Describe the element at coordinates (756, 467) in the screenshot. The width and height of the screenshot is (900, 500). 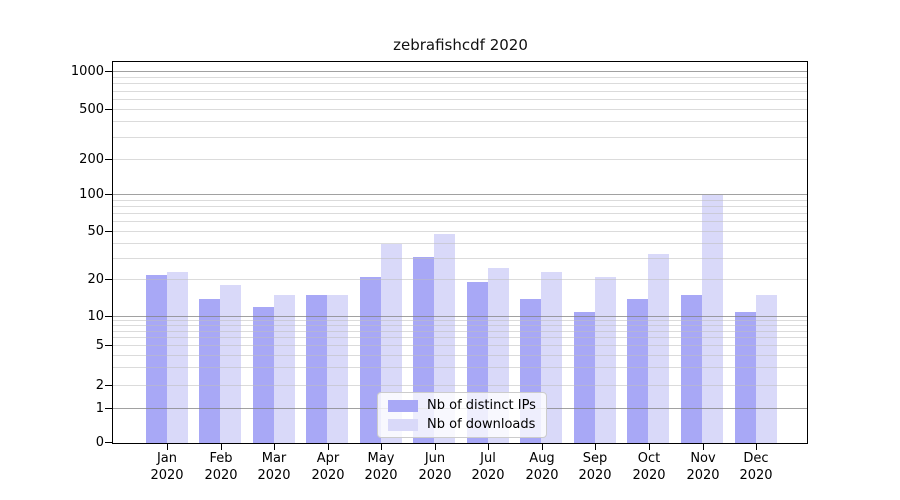
I see `x-tick-label-dec: Dec 2020` at that location.